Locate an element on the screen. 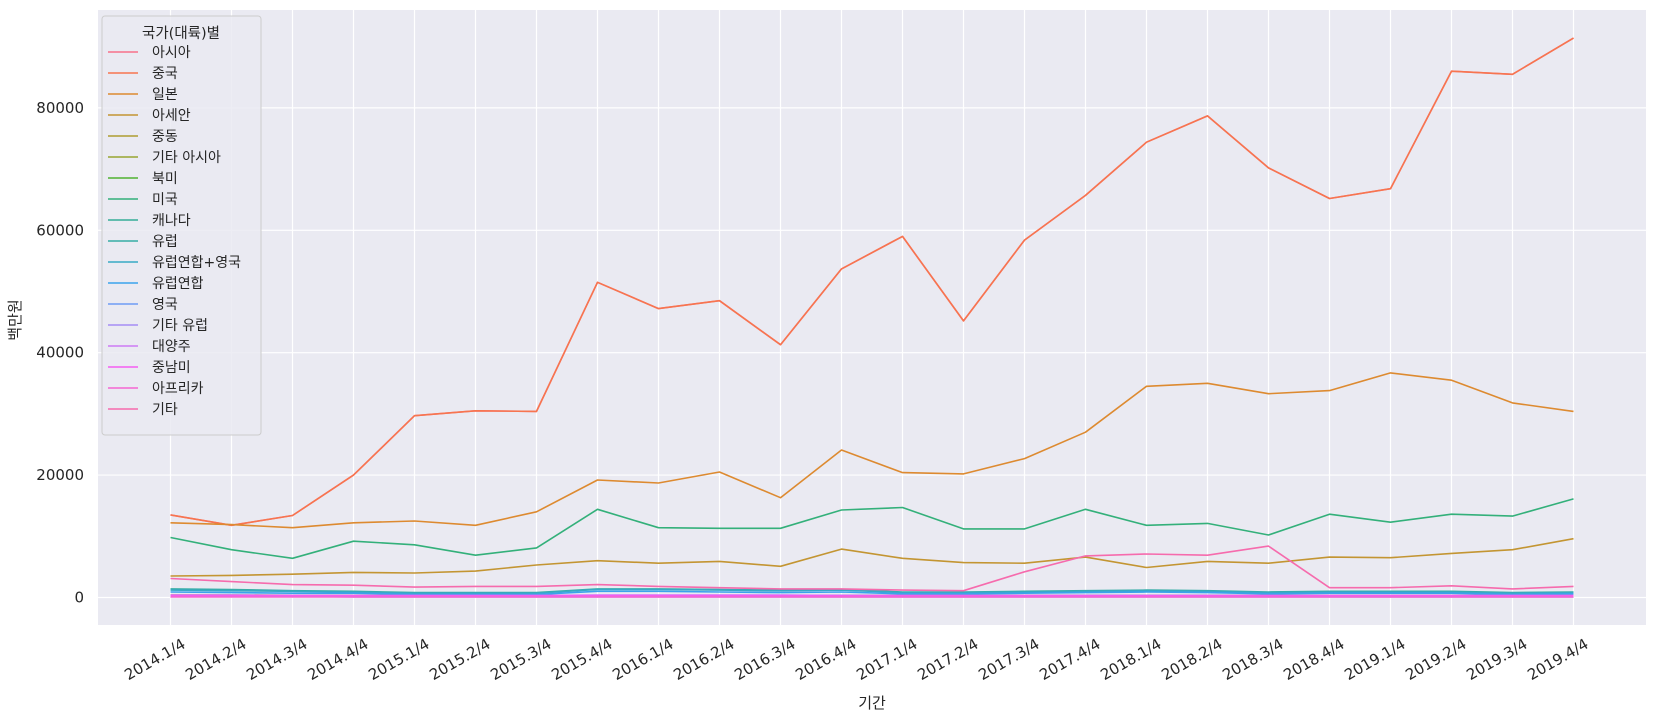  x-tick-label: 2018.3/4 is located at coordinates (1252, 659).